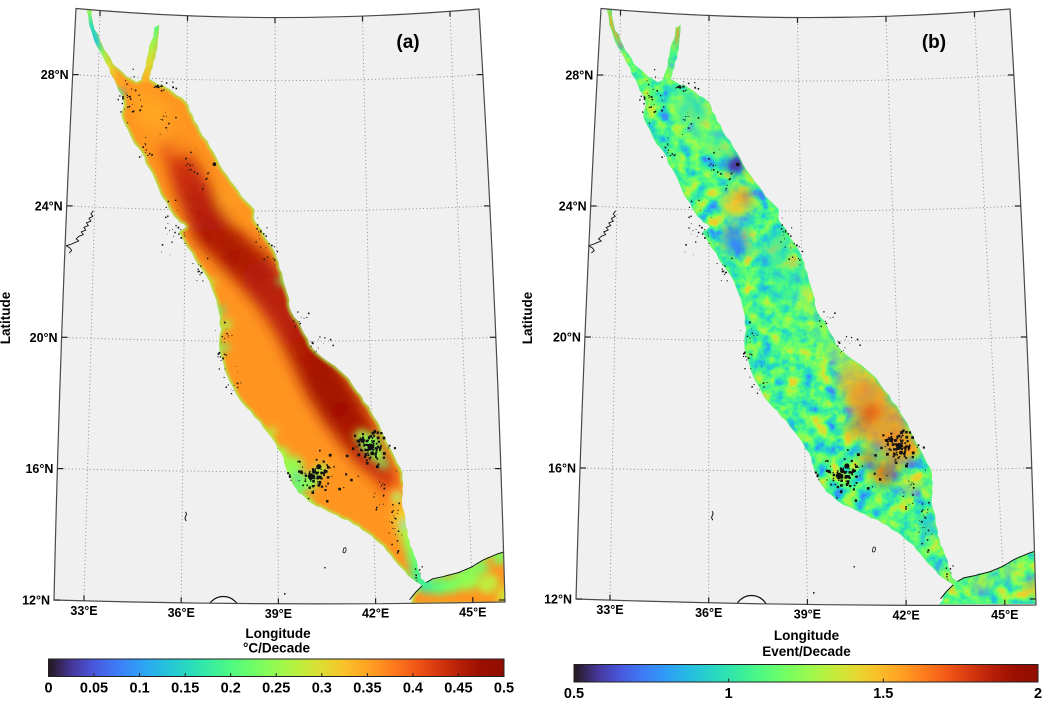  Describe the element at coordinates (458, 689) in the screenshot. I see `svg-text: 0.45` at that location.